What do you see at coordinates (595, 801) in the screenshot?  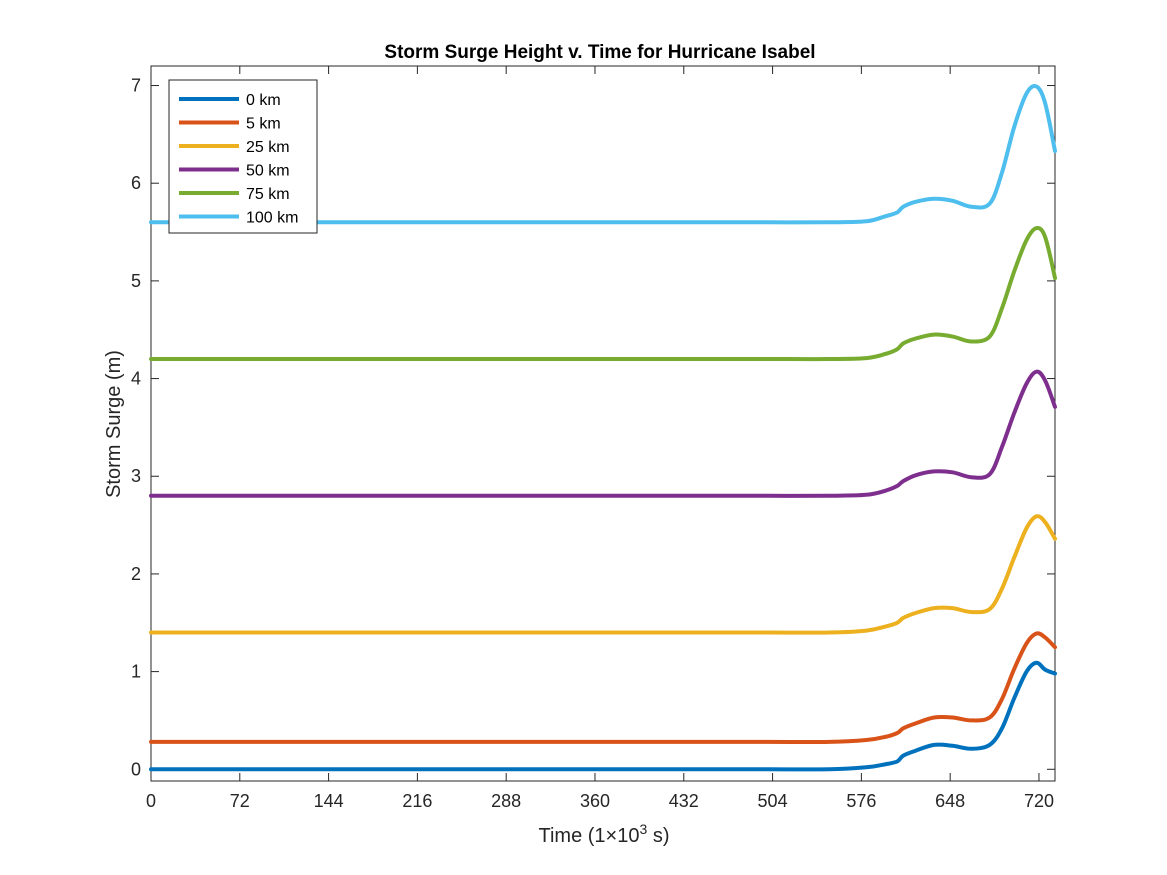 I see `x-tick-label: 360` at bounding box center [595, 801].